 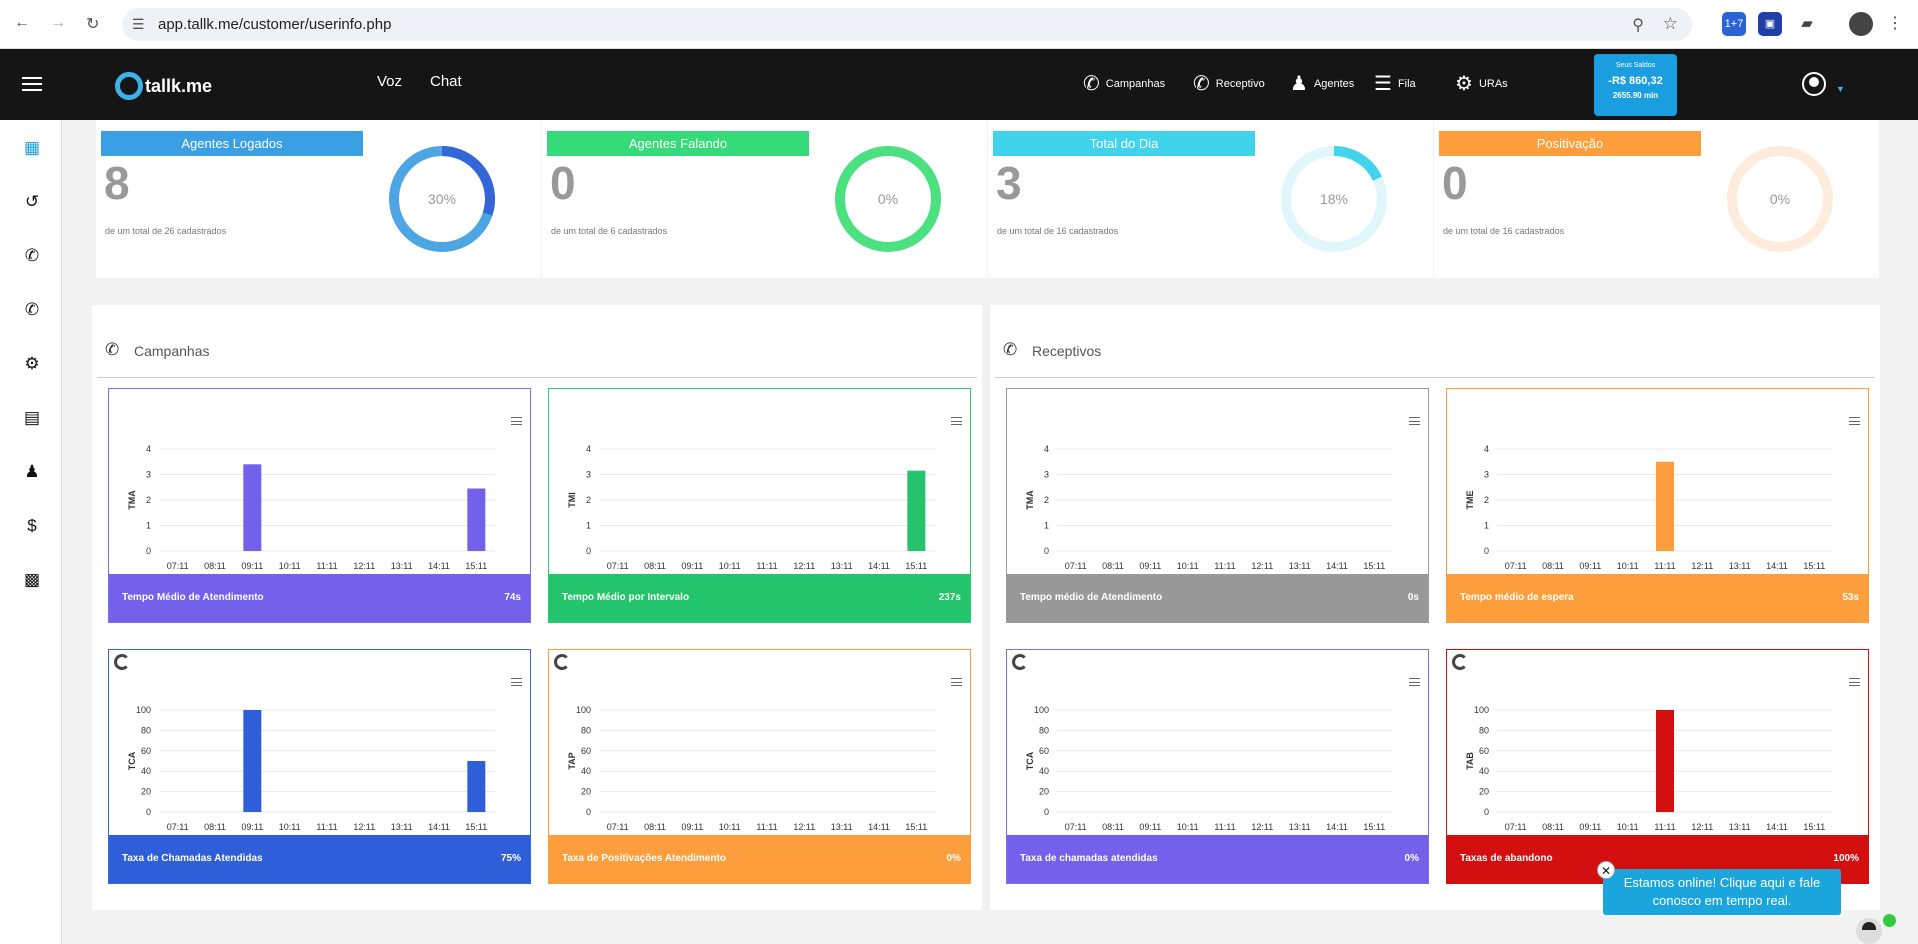 What do you see at coordinates (907, 24) in the screenshot?
I see `address-bar: ☰ app.tallk.me/customer/userinfo.php ⚲ ☆` at bounding box center [907, 24].